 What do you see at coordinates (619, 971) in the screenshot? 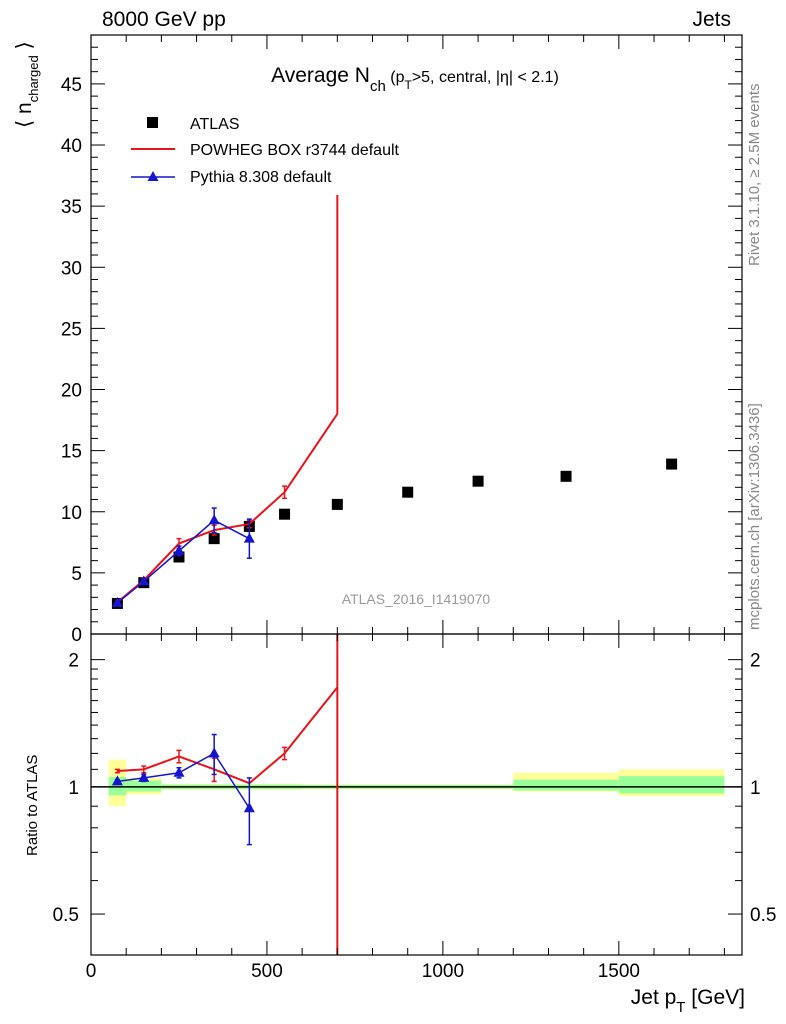
I see `x-tick-label: 1500` at bounding box center [619, 971].